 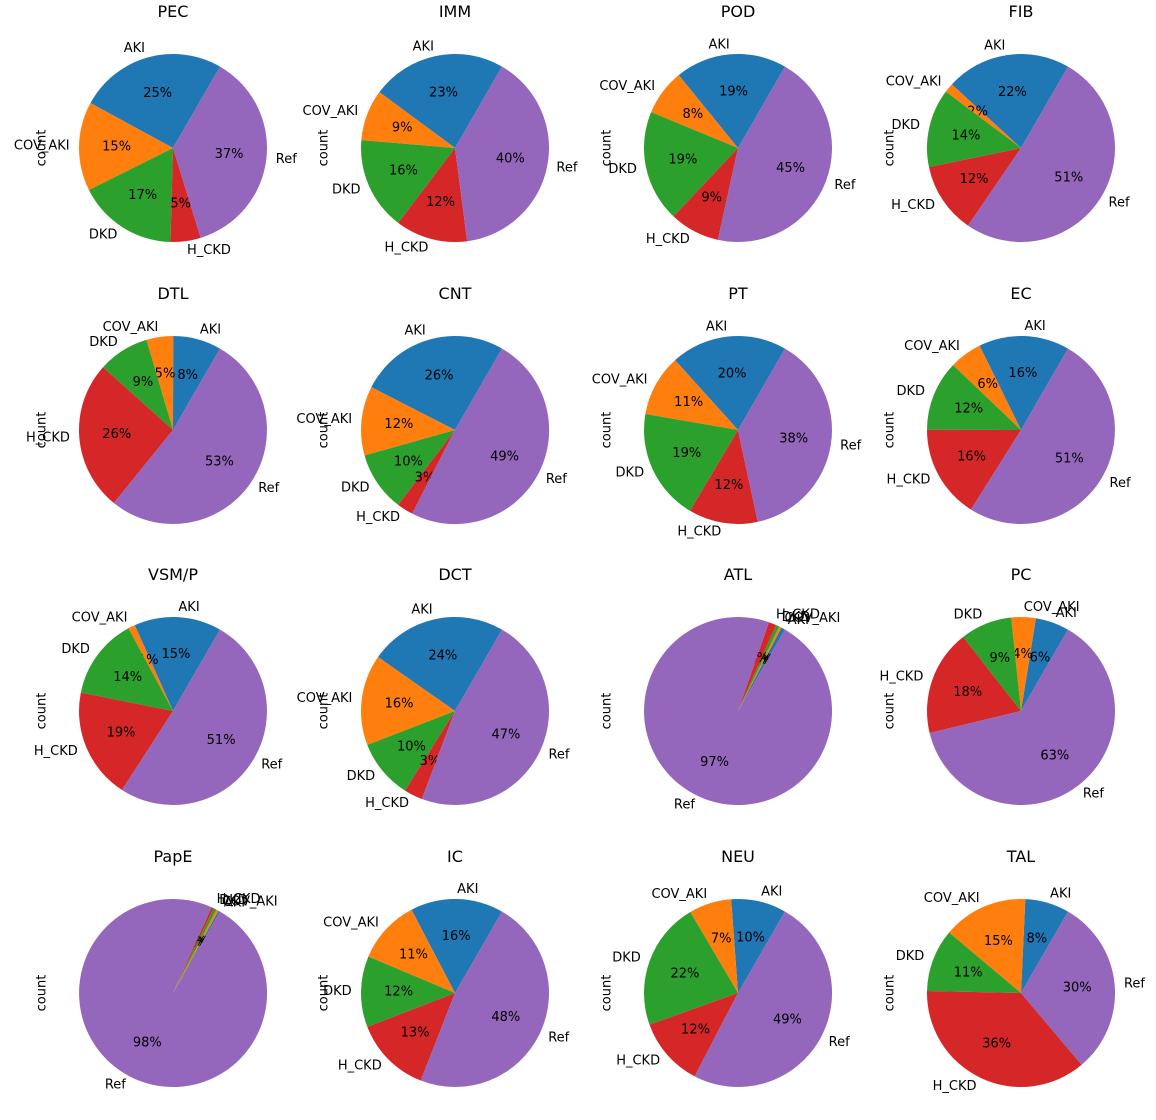 I want to click on pie-slice-atl-dkd, so click(x=759, y=668).